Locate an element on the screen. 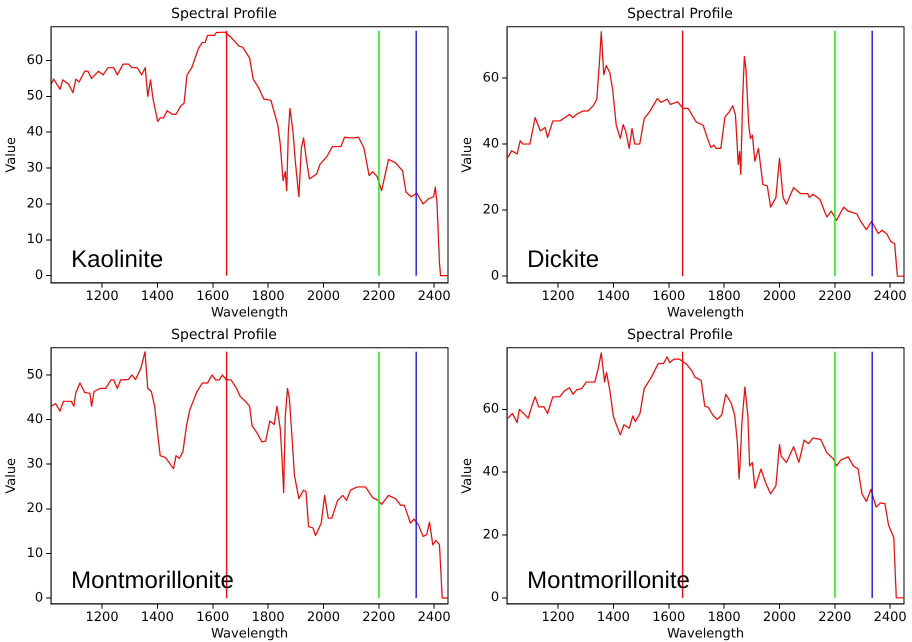  annotation: Dickite is located at coordinates (563, 259).